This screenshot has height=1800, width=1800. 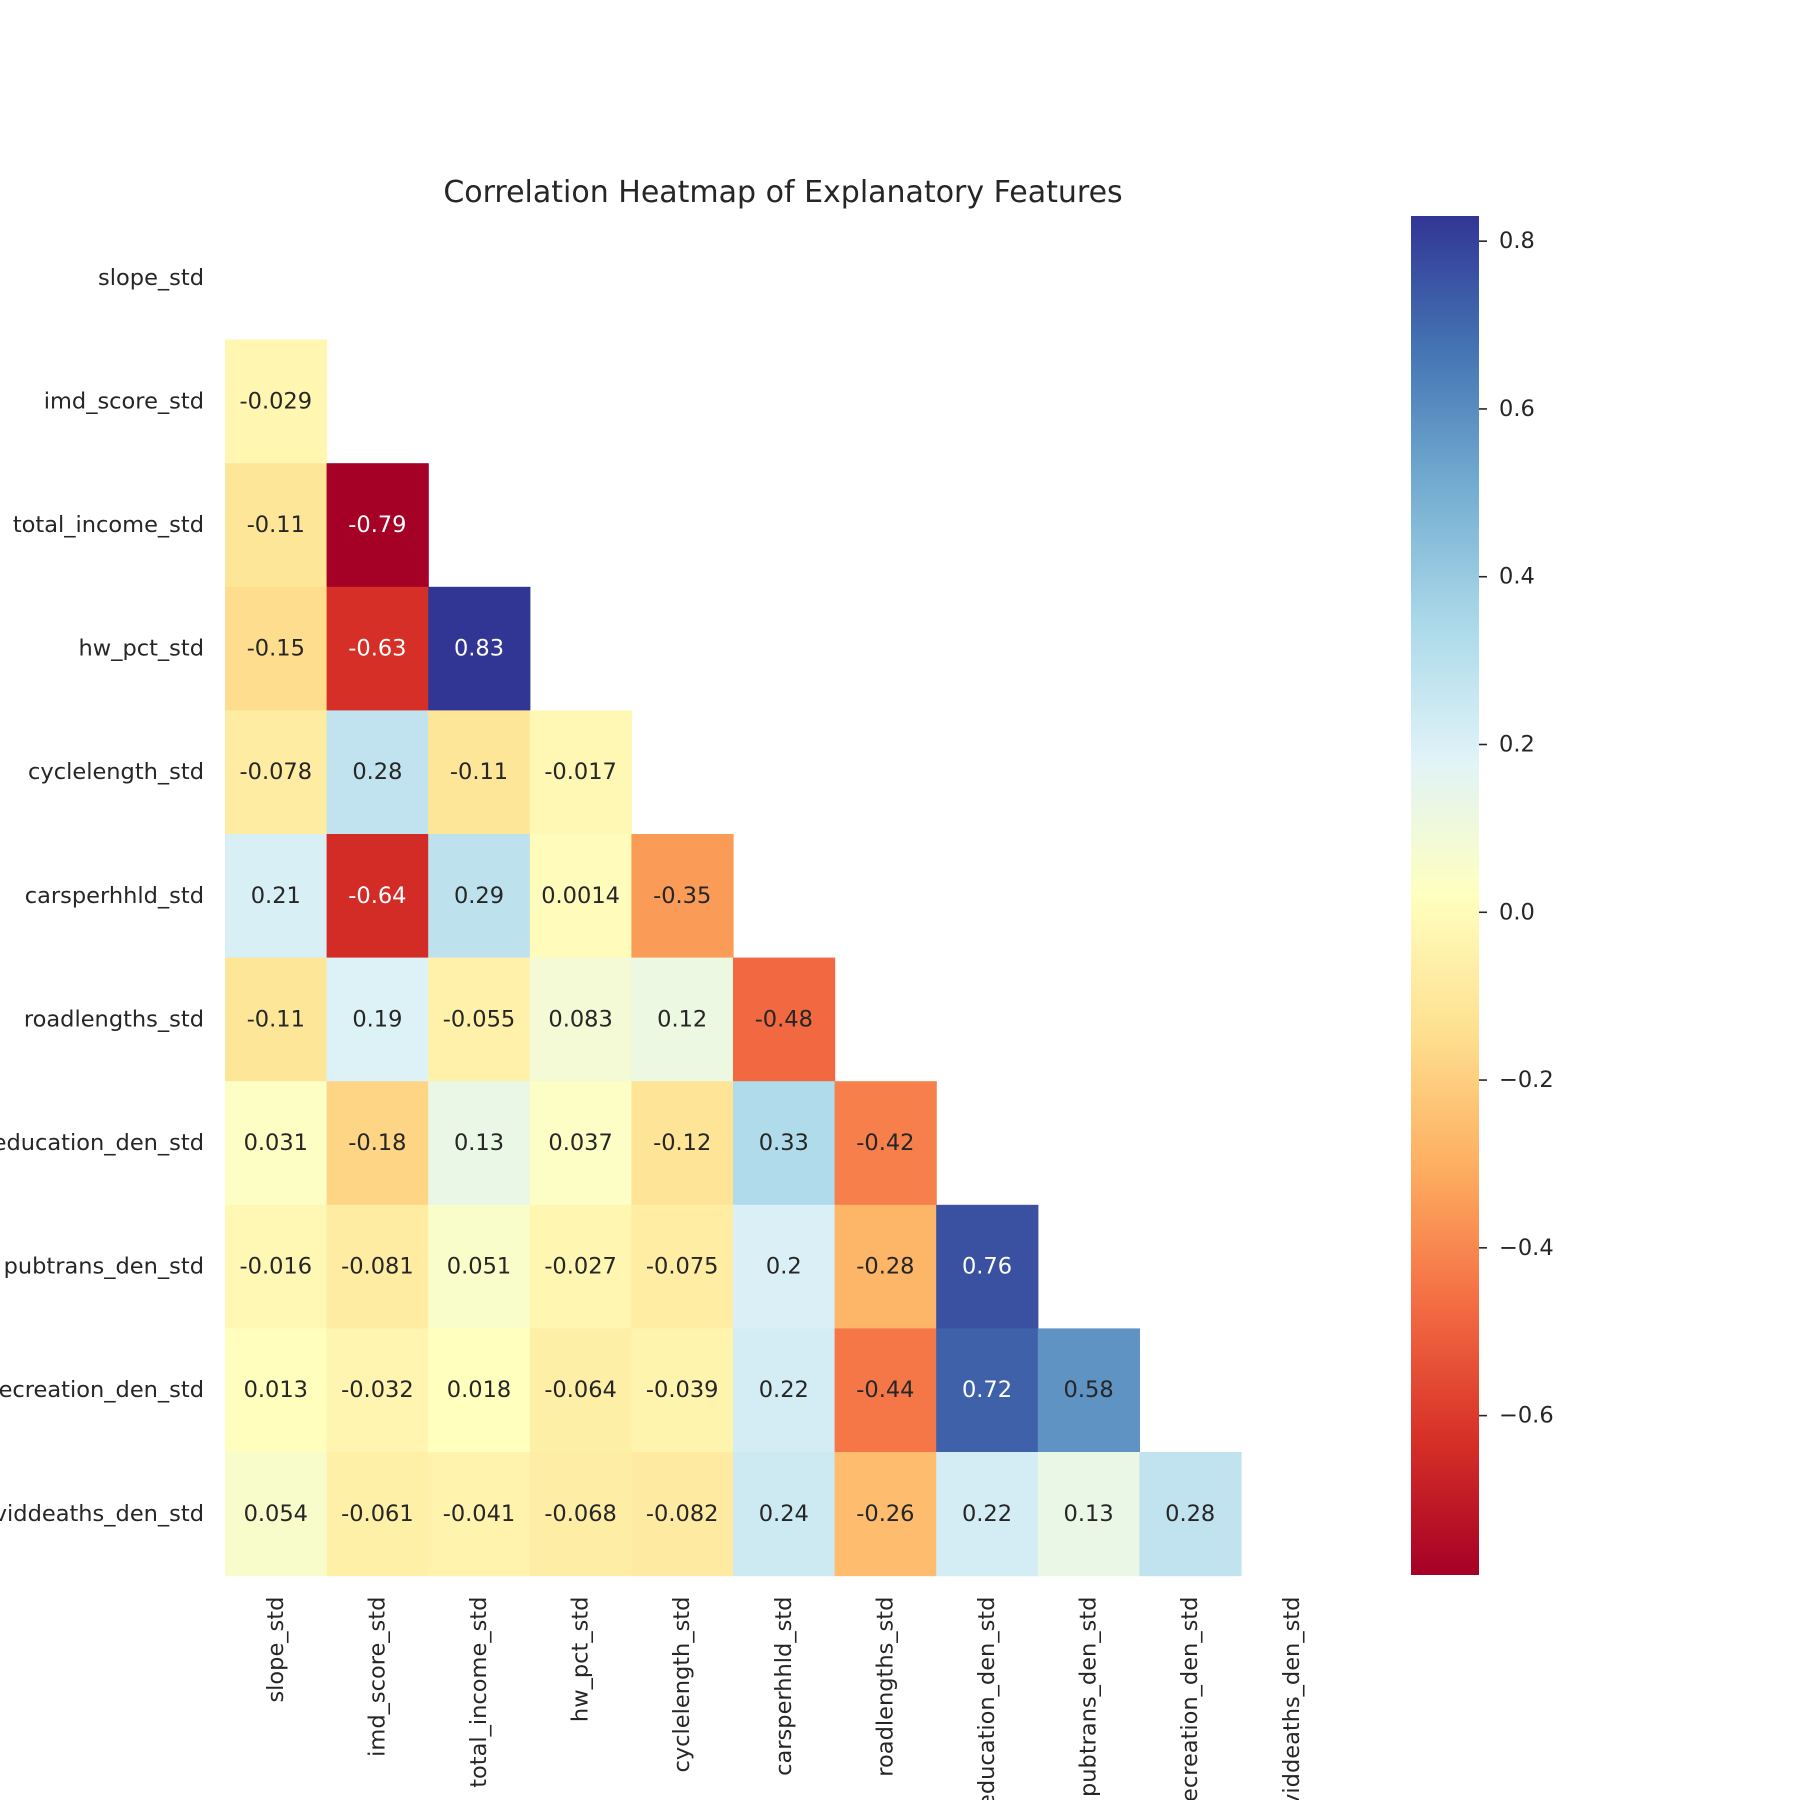 I want to click on colorbar-tick-label: 0.0, so click(x=1517, y=912).